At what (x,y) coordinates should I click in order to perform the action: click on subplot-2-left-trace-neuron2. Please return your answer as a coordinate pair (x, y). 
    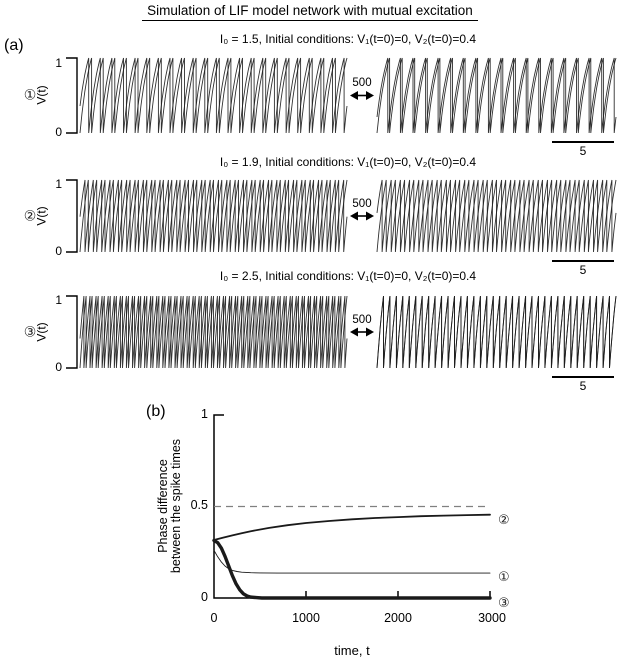
    Looking at the image, I should click on (213, 216).